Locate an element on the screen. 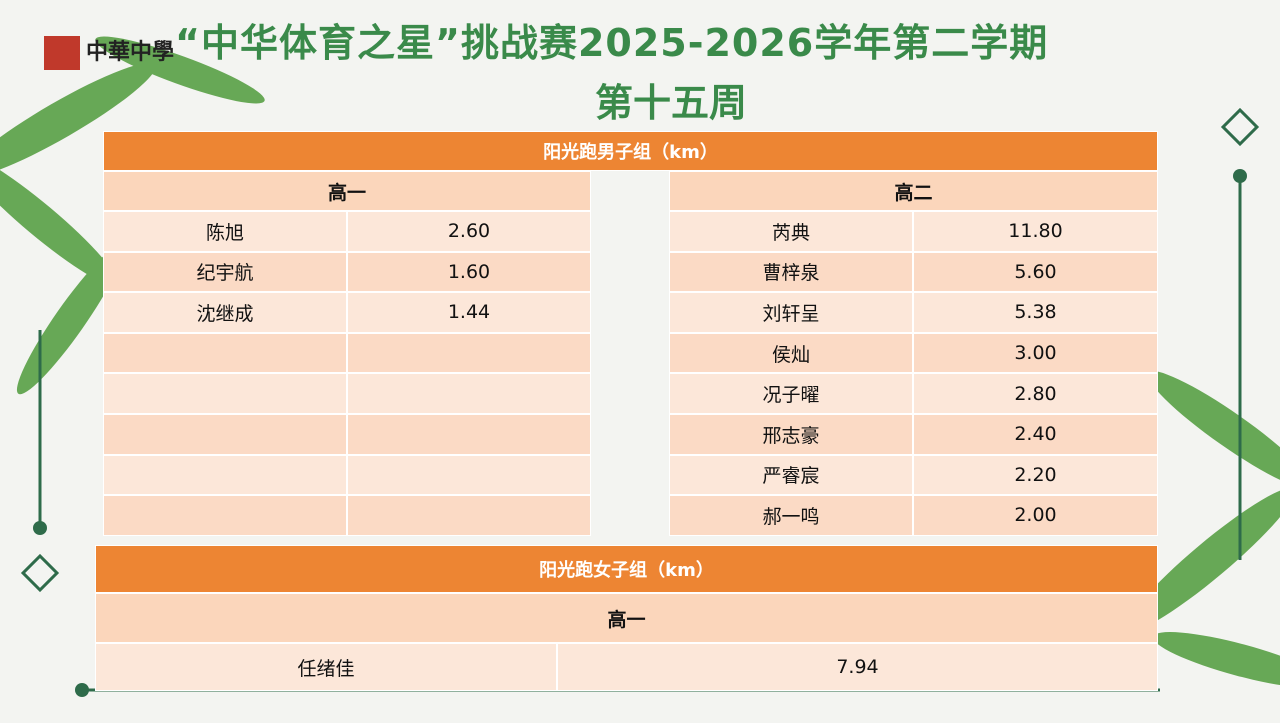  distance-cell: 2.60 is located at coordinates (469, 231).